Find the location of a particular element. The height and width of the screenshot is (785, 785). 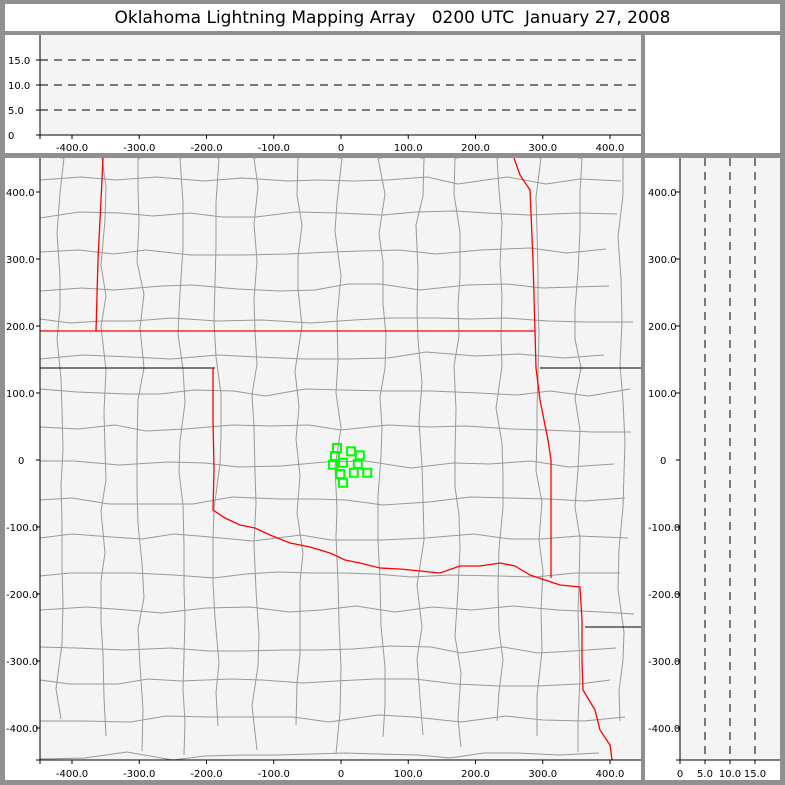

state-boundary is located at coordinates (590, 497).